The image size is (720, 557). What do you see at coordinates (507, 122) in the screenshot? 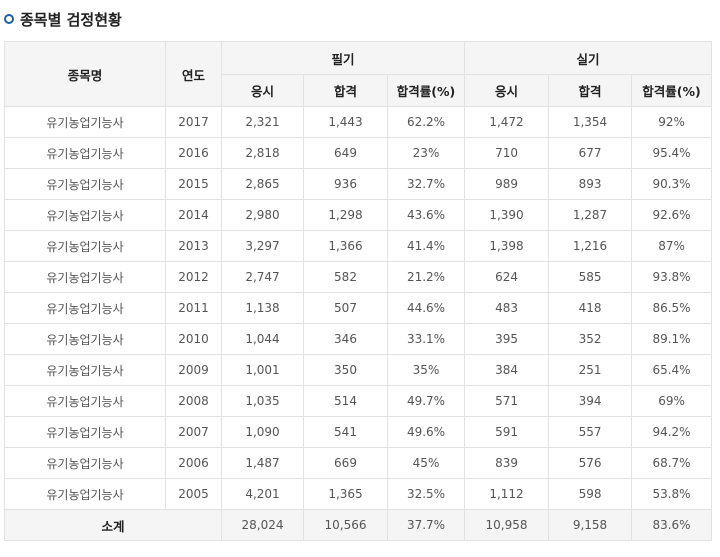
I see `cell-practical-apply: 1,472` at bounding box center [507, 122].